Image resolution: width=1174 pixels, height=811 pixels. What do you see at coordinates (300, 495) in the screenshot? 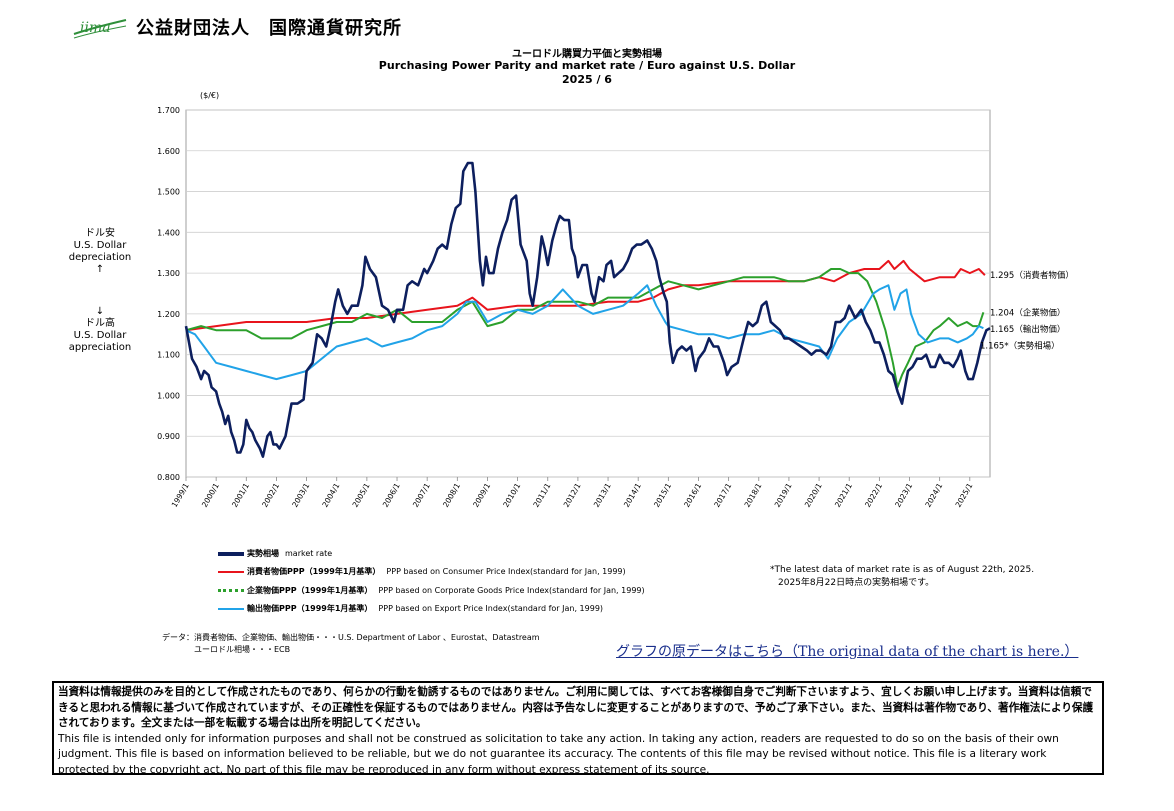
I see `x-tick-label: 2003/1` at bounding box center [300, 495].